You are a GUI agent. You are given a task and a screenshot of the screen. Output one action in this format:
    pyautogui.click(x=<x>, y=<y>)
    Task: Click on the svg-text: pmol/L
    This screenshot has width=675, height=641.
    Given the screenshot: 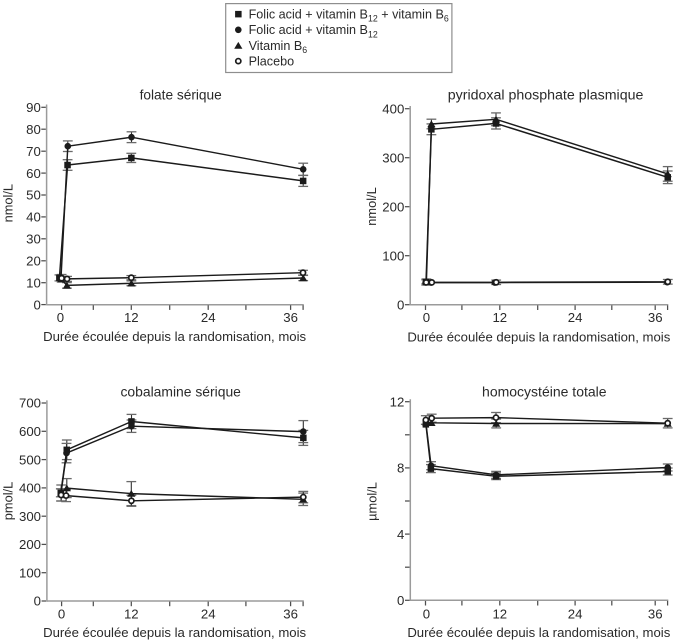 What is the action you would take?
    pyautogui.click(x=8, y=501)
    